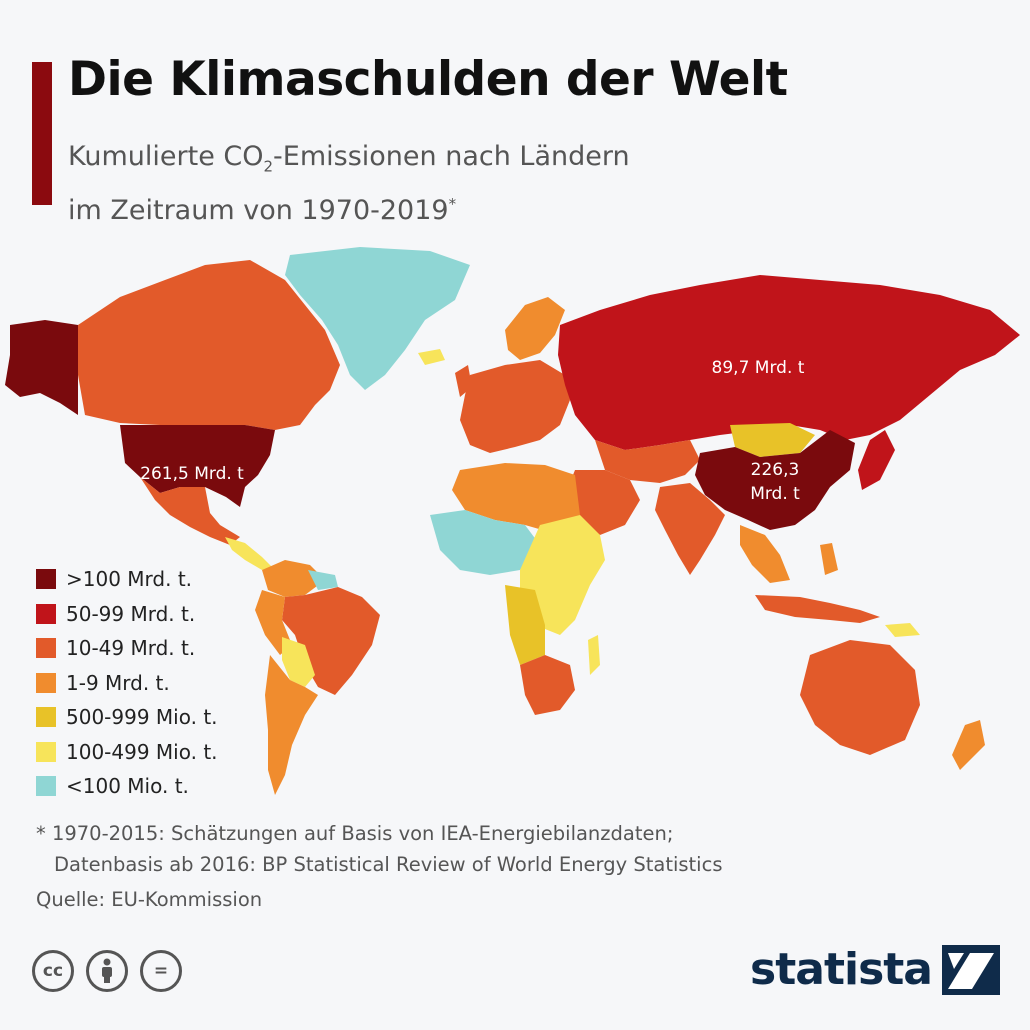 The height and width of the screenshot is (1030, 1030). Describe the element at coordinates (775, 494) in the screenshot. I see `map-label-china-unit: Mrd. t` at that location.